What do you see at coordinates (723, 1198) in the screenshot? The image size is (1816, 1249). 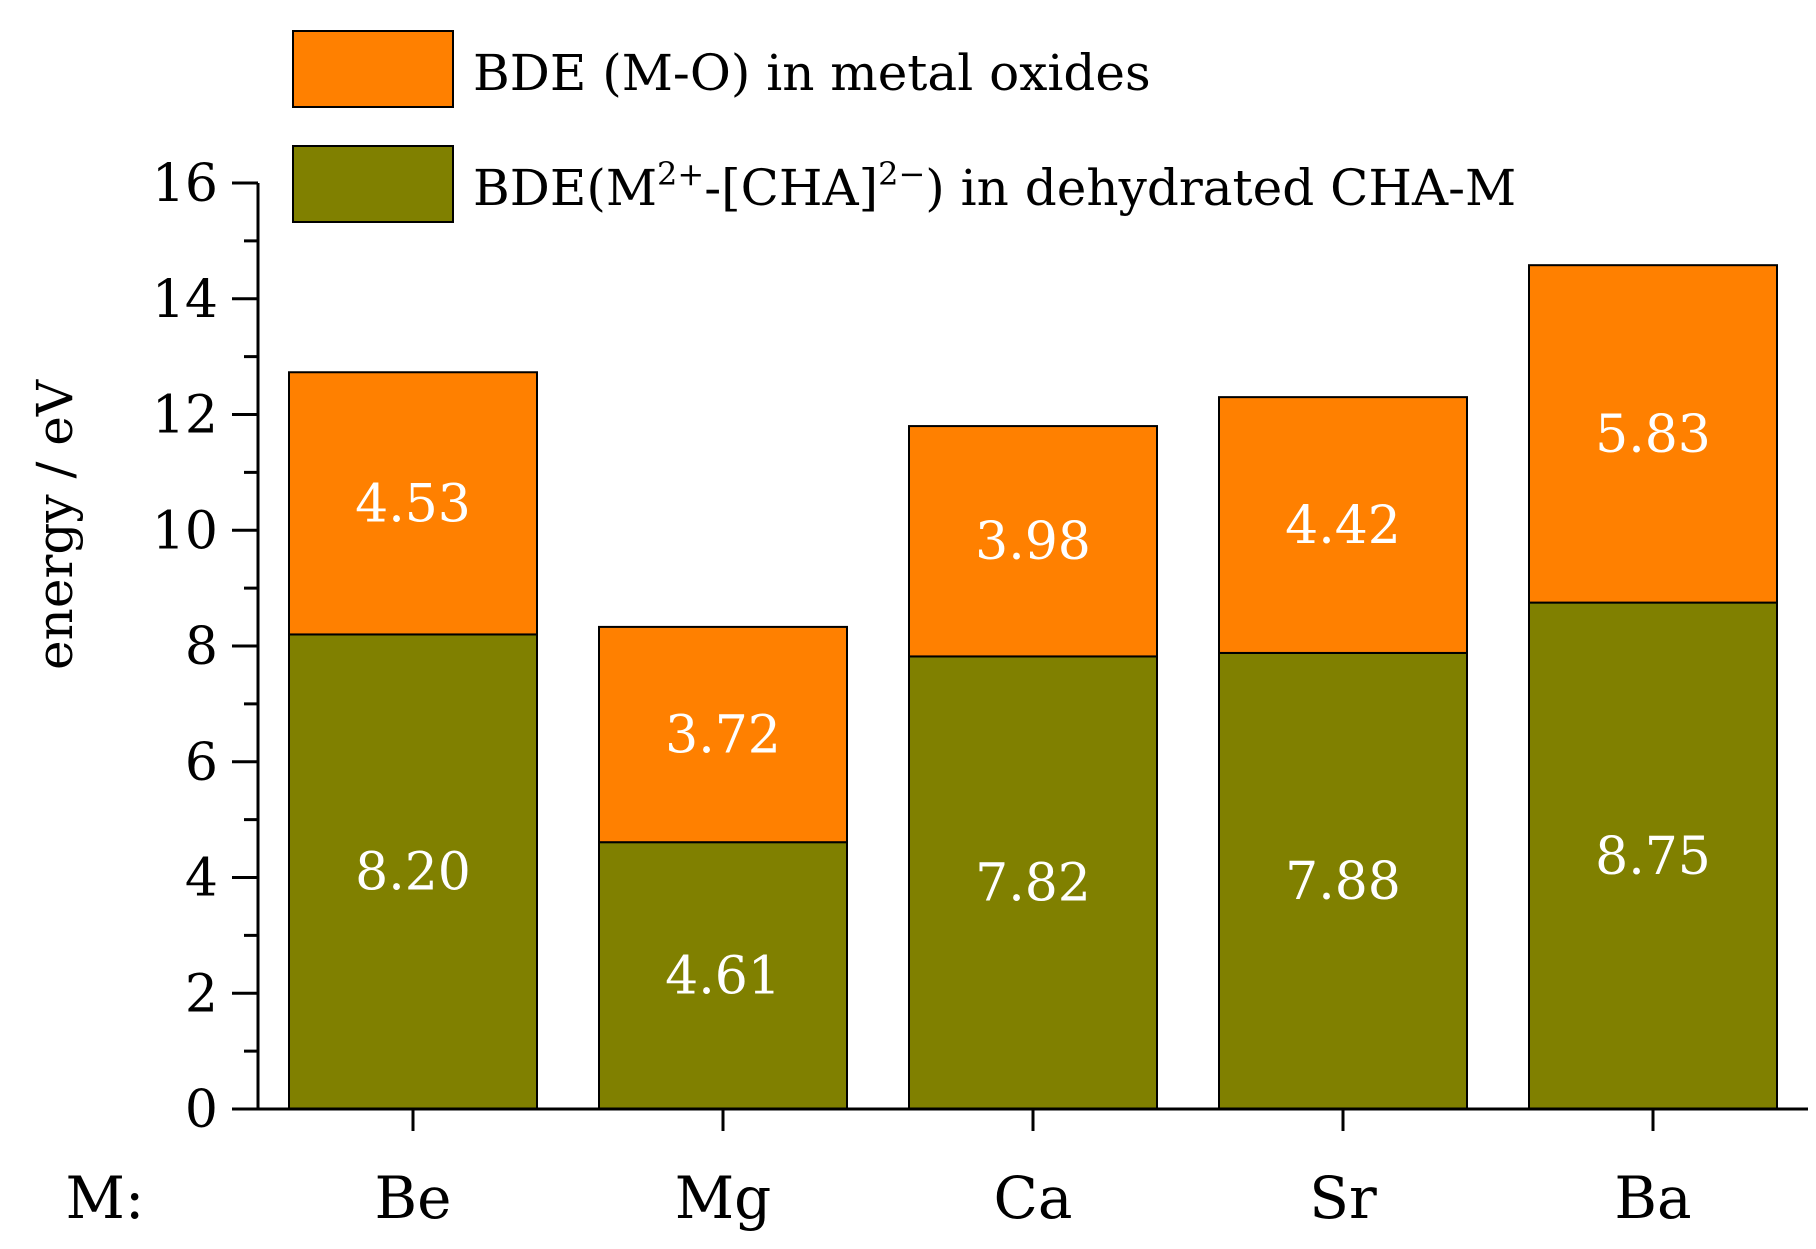 I see `x-tick-label-mg: Mg` at bounding box center [723, 1198].